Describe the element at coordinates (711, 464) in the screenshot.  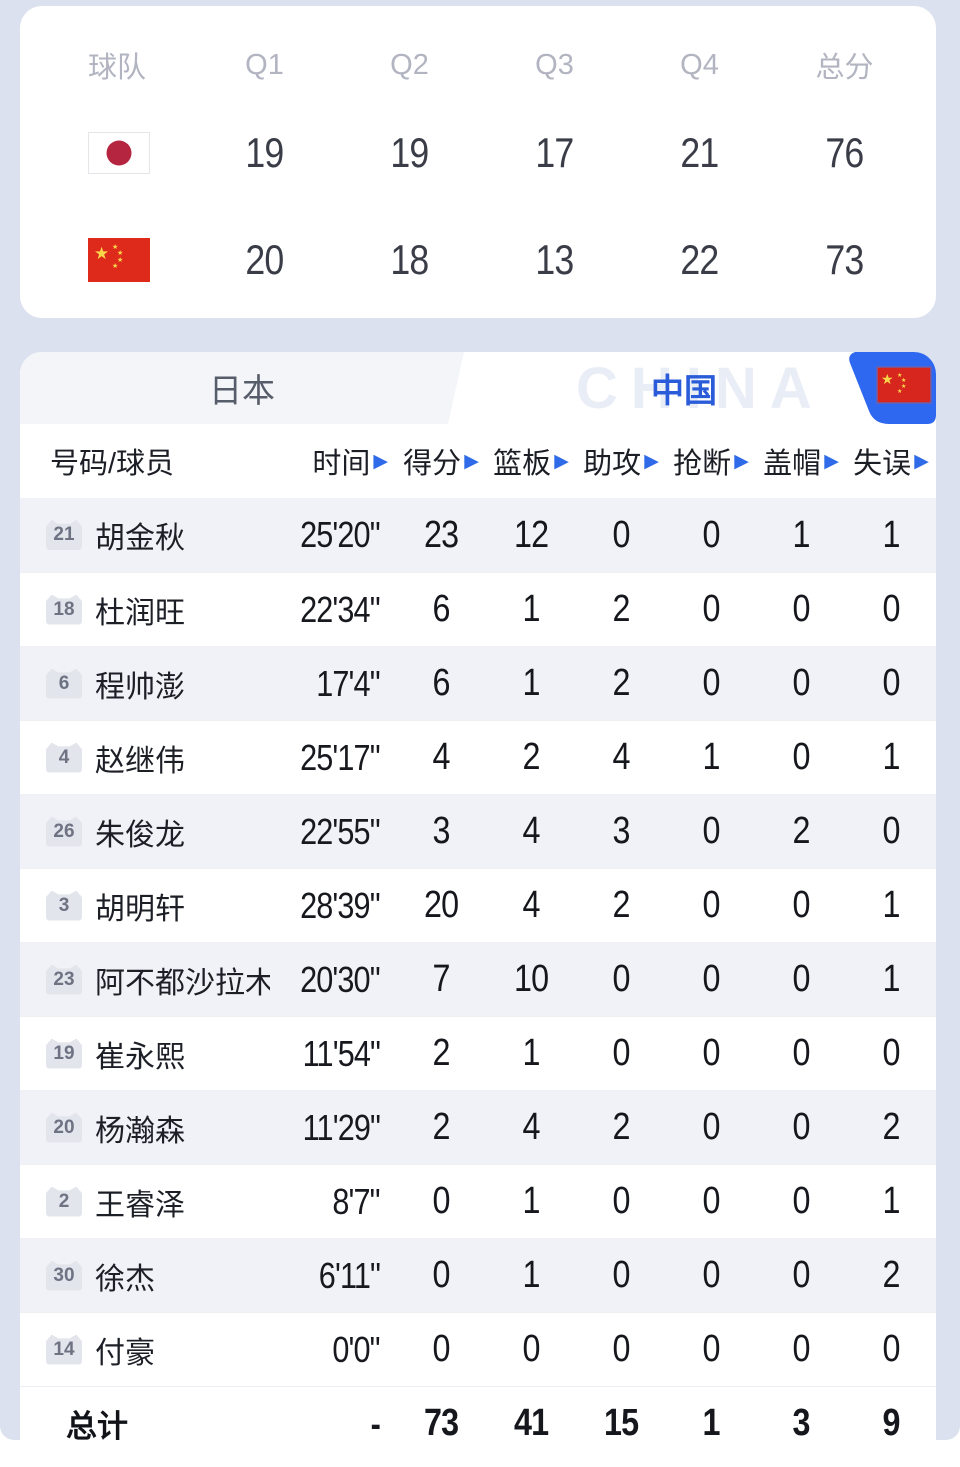
I see `column-header-steals: 抢断 ▶` at that location.